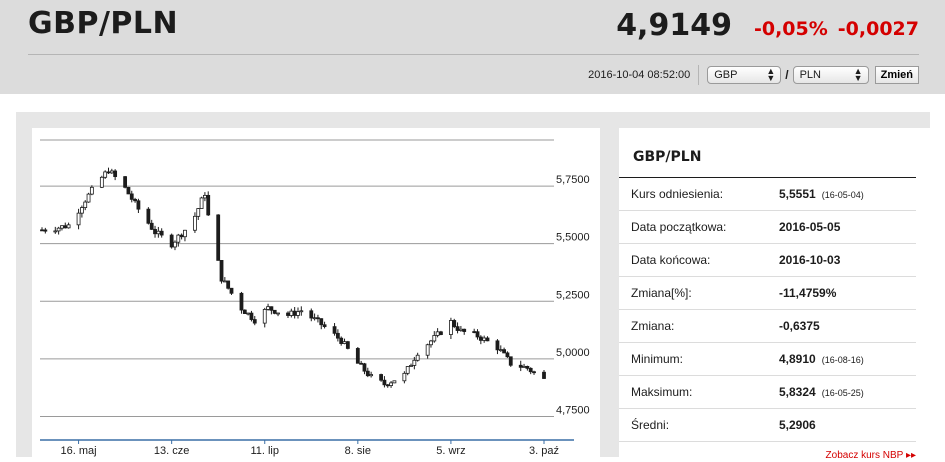 The height and width of the screenshot is (462, 945). I want to click on stats-title: GBP/PLN, so click(667, 157).